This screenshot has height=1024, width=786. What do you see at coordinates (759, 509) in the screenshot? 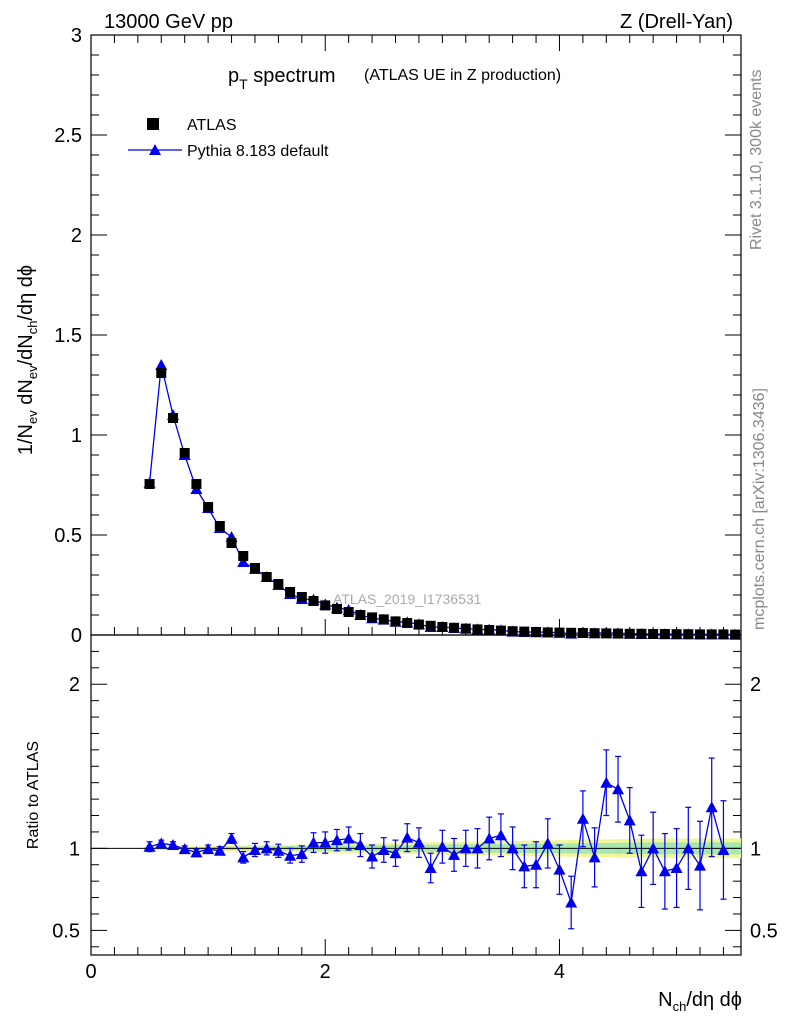
I see `mcplots-info: mcplots.cern.ch [arXiv:1306.3436]` at bounding box center [759, 509].